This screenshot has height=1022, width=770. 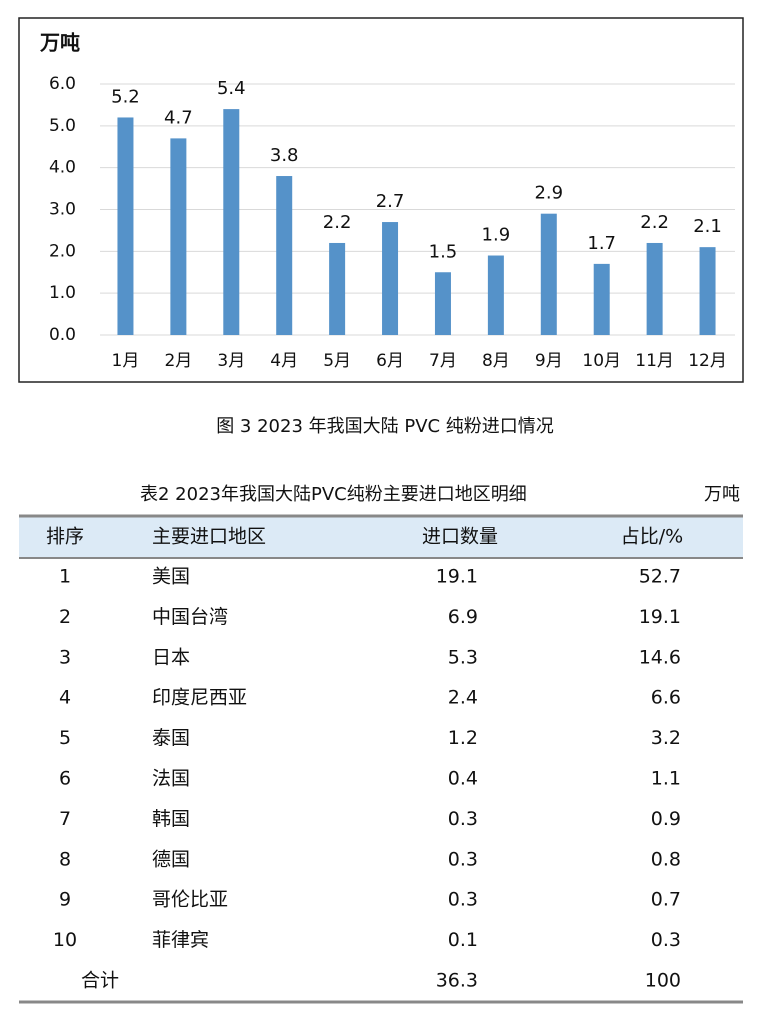 What do you see at coordinates (652, 537) in the screenshot?
I see `table-header-cell: 占比/%` at bounding box center [652, 537].